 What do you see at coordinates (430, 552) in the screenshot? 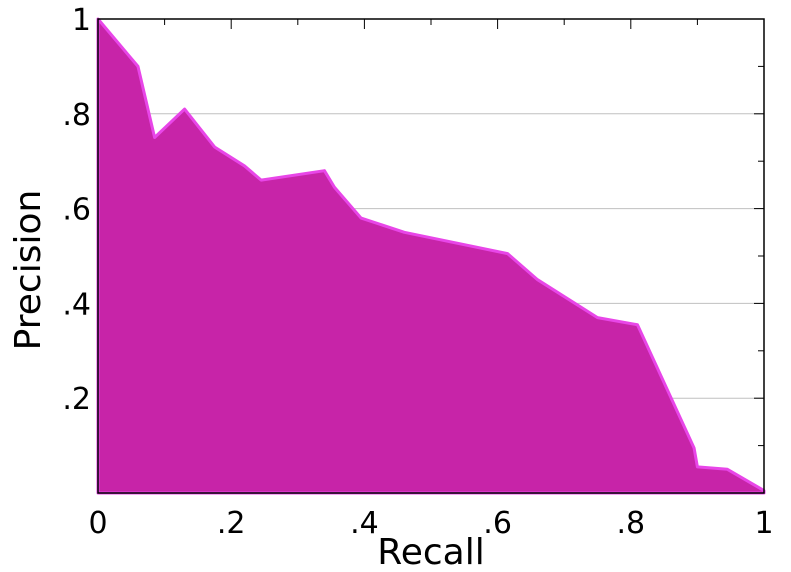
I see `x-axis-title: Recall` at bounding box center [430, 552].